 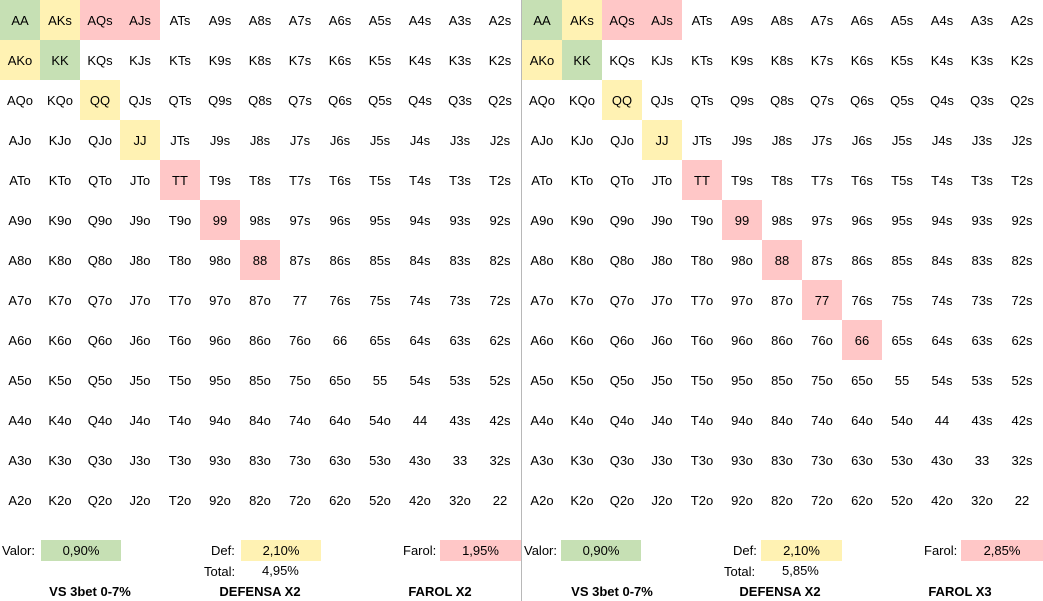 I want to click on hand-cell-ako: AKo, so click(x=542, y=60).